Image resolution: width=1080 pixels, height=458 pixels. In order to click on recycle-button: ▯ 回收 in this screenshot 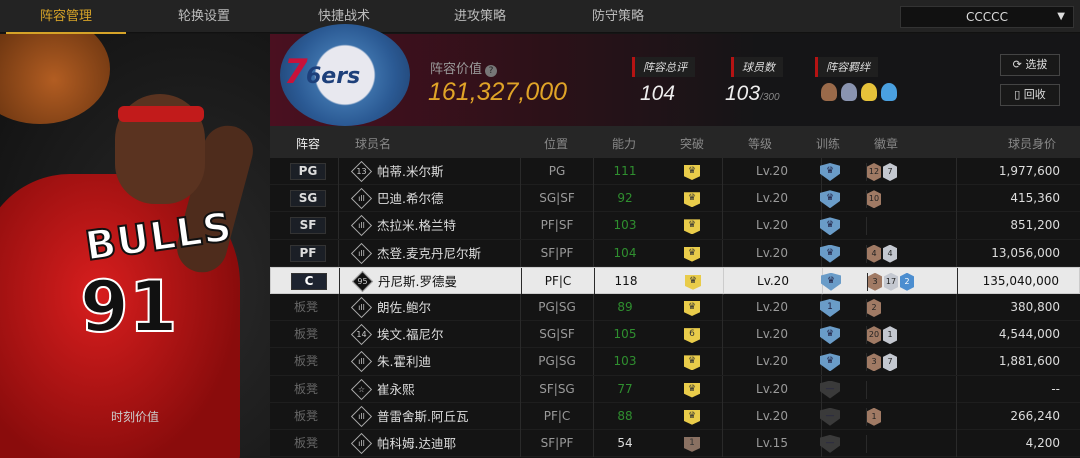, I will do `click(1030, 95)`.